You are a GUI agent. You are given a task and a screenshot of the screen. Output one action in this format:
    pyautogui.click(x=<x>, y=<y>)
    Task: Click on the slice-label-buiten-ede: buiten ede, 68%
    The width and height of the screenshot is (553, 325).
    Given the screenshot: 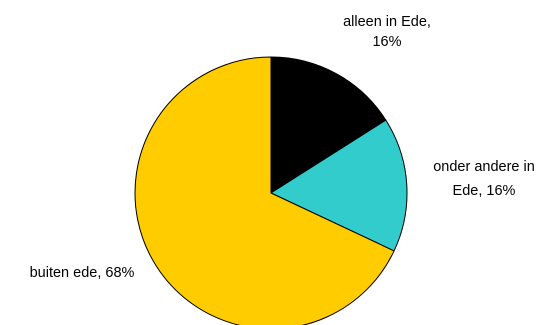 What is the action you would take?
    pyautogui.click(x=82, y=273)
    